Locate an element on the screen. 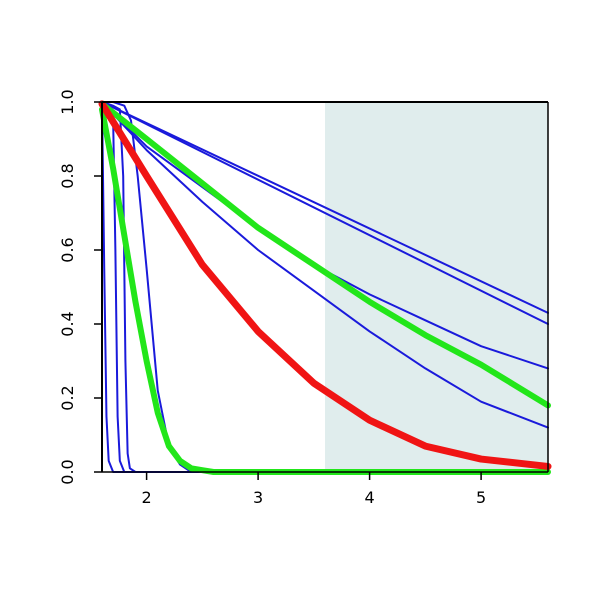 The height and width of the screenshot is (600, 600). y-tick-label: 0.8 is located at coordinates (67, 175).